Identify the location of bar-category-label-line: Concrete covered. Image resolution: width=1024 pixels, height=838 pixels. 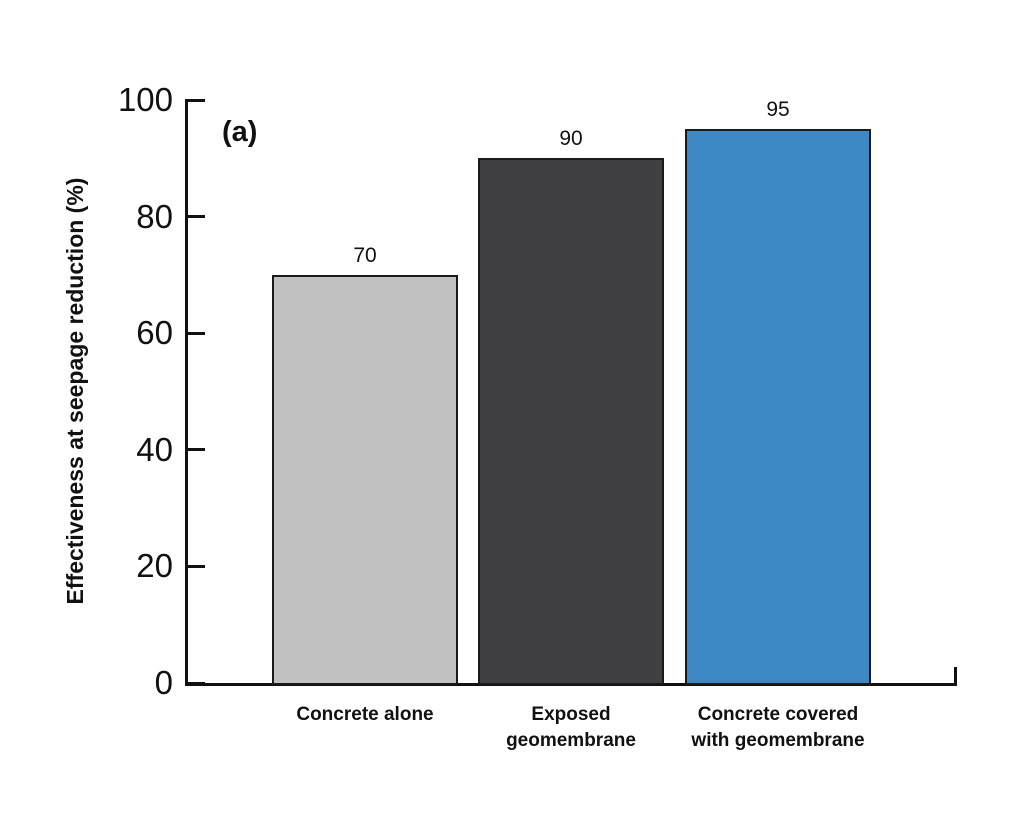
(778, 714).